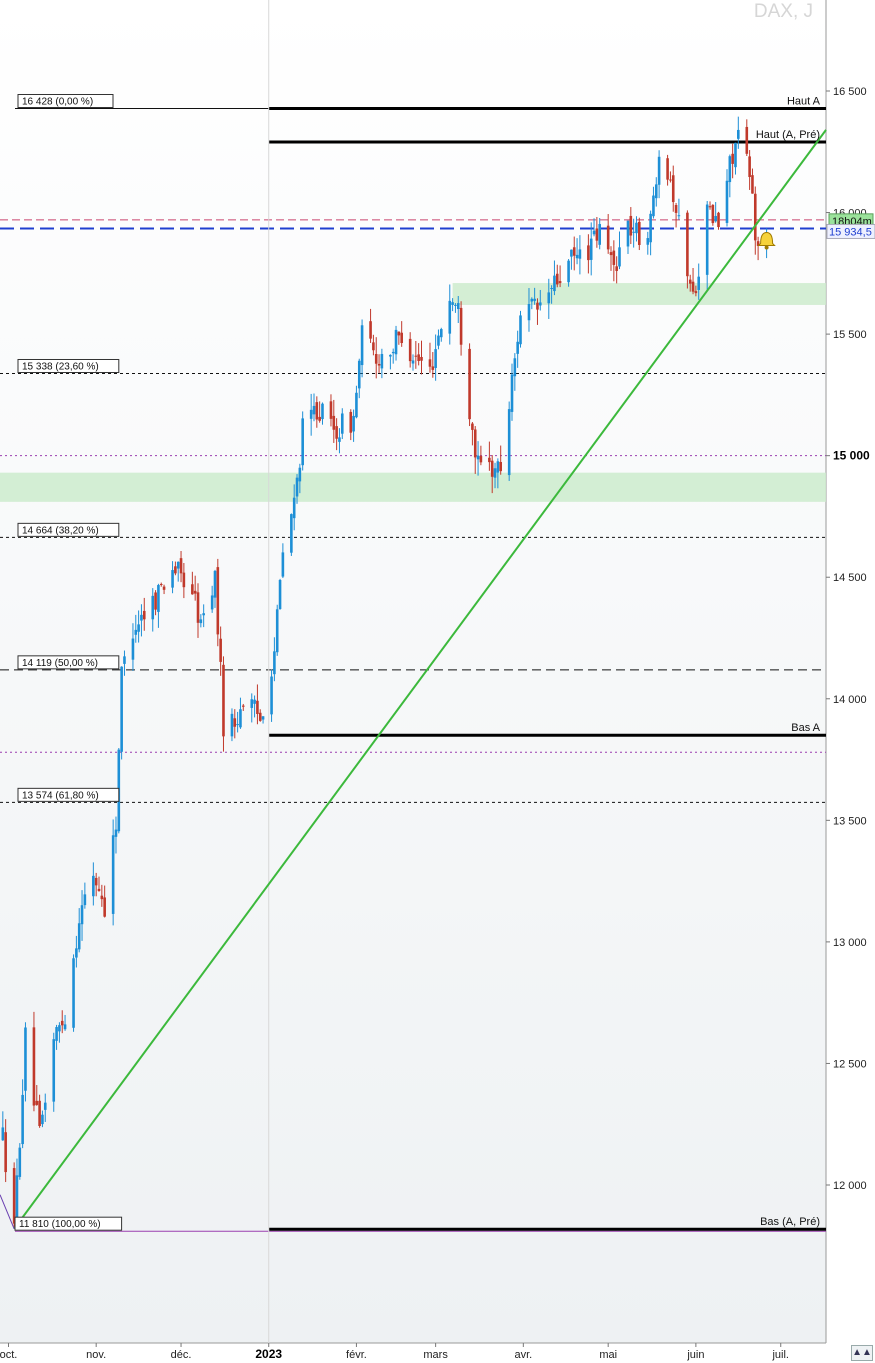  Describe the element at coordinates (181, 1355) in the screenshot. I see `x-tick-label: déc.` at that location.